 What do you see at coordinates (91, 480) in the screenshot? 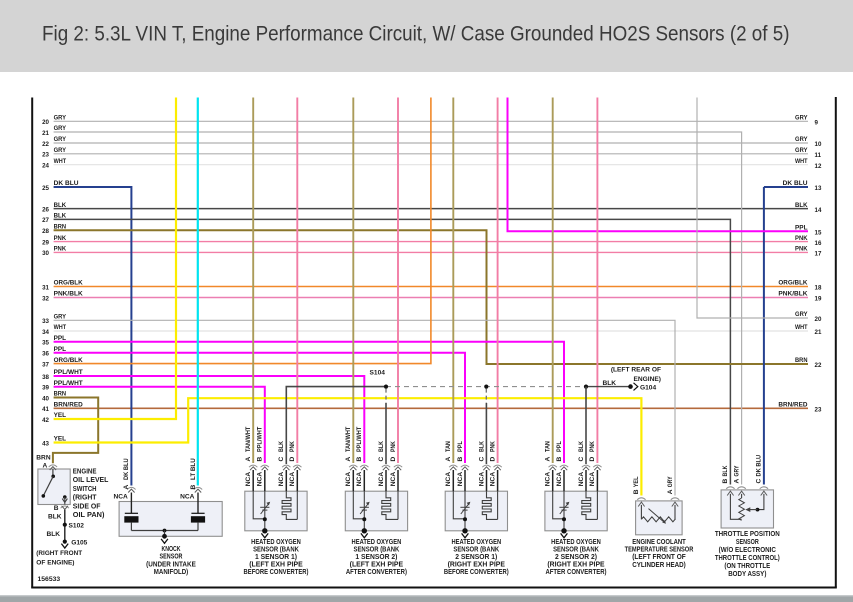
I see `svg-text: OIL LEVEL` at bounding box center [91, 480].